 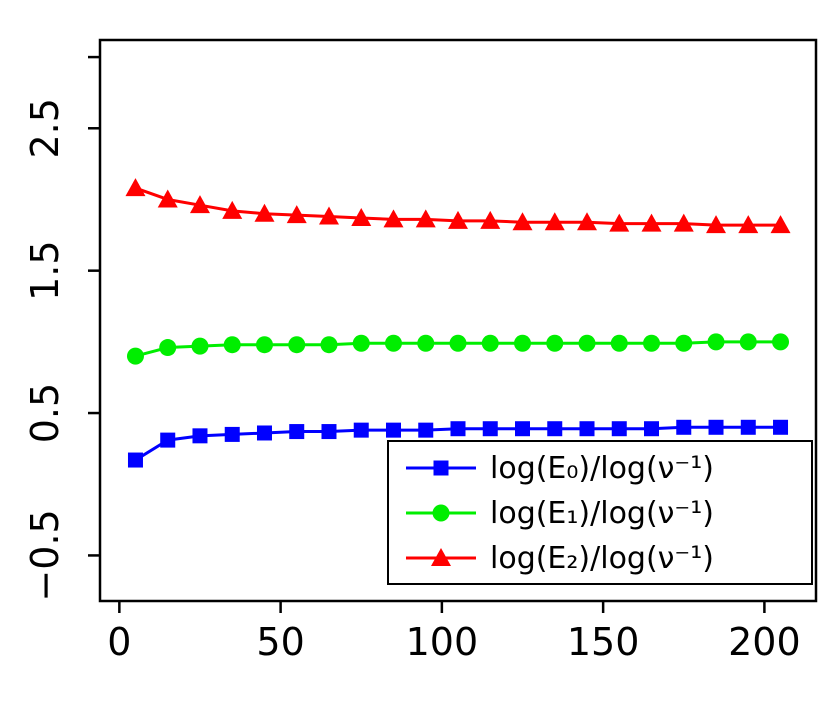 I want to click on x-tick-label: 50, so click(x=280, y=642).